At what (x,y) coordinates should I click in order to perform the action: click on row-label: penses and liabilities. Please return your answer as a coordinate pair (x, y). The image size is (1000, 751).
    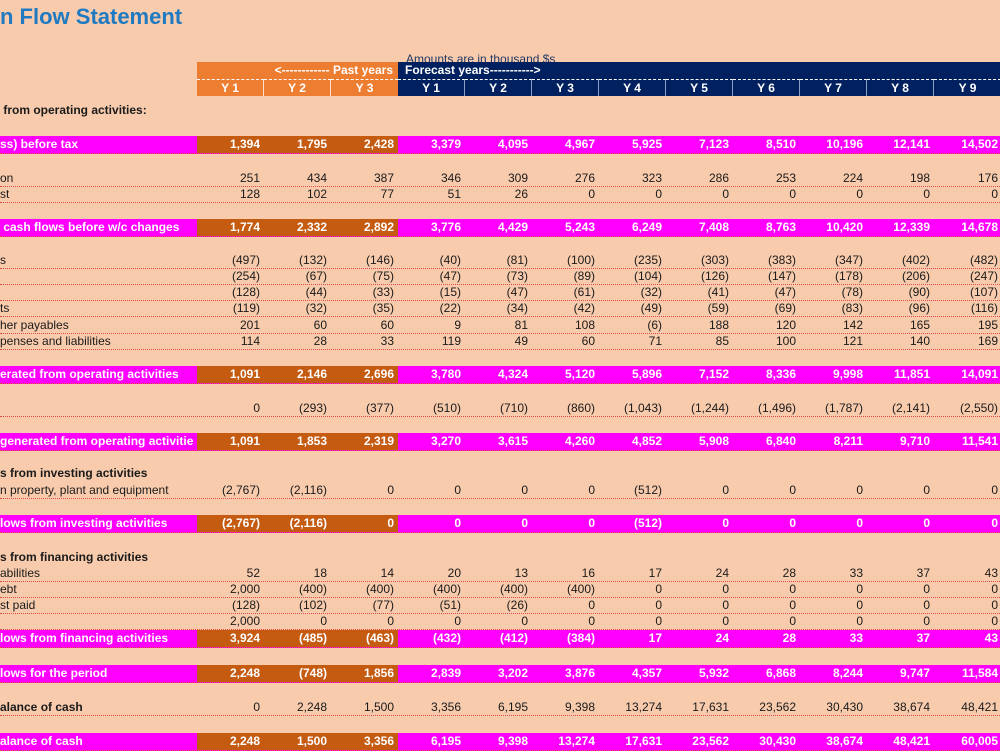
    Looking at the image, I should click on (55, 341).